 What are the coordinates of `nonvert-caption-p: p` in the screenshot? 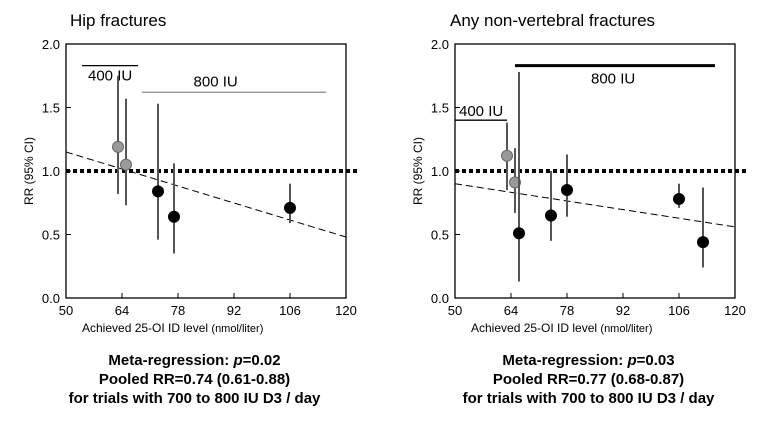 It's located at (632, 360).